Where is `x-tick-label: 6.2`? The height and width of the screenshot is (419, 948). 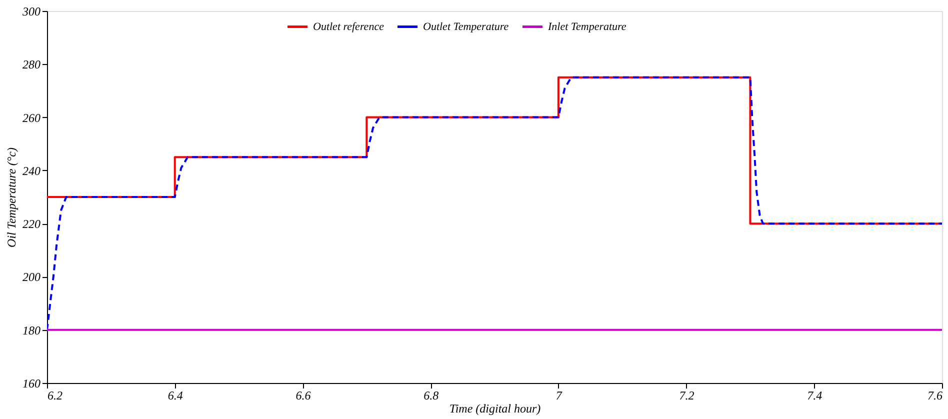
x-tick-label: 6.2 is located at coordinates (55, 395).